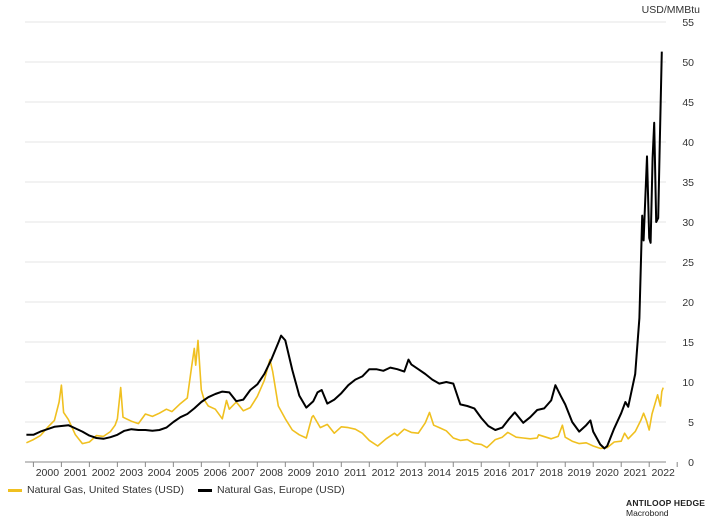  I want to click on y-tick-label-15: 15, so click(688, 343).